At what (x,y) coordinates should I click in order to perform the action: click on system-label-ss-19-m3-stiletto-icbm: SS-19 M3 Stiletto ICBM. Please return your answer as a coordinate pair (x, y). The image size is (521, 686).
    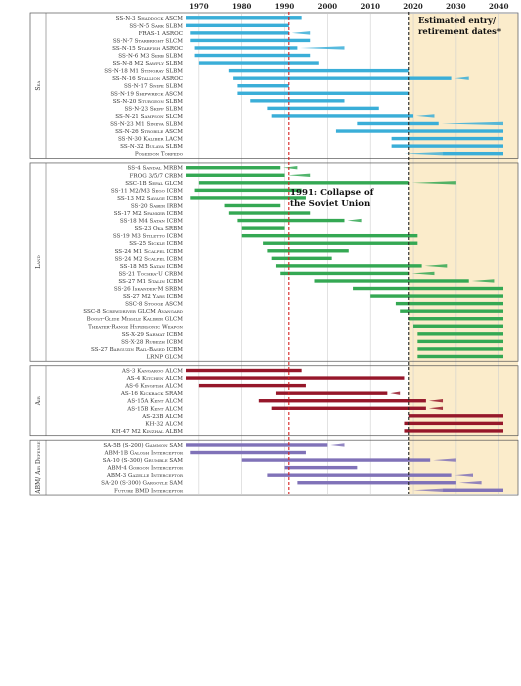
    Looking at the image, I should click on (148, 237).